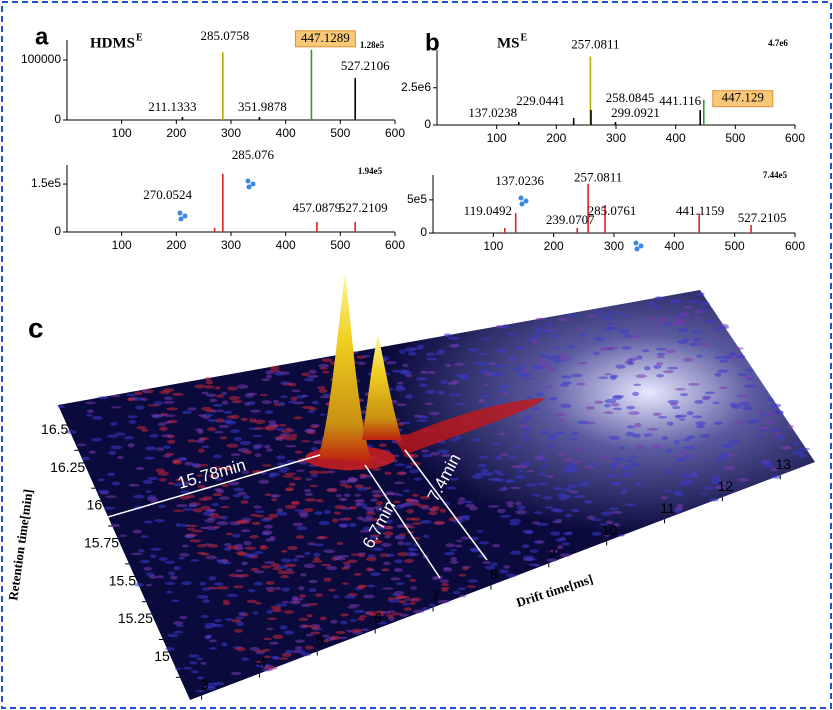  I want to click on x-tick-label: 8, so click(494, 574).